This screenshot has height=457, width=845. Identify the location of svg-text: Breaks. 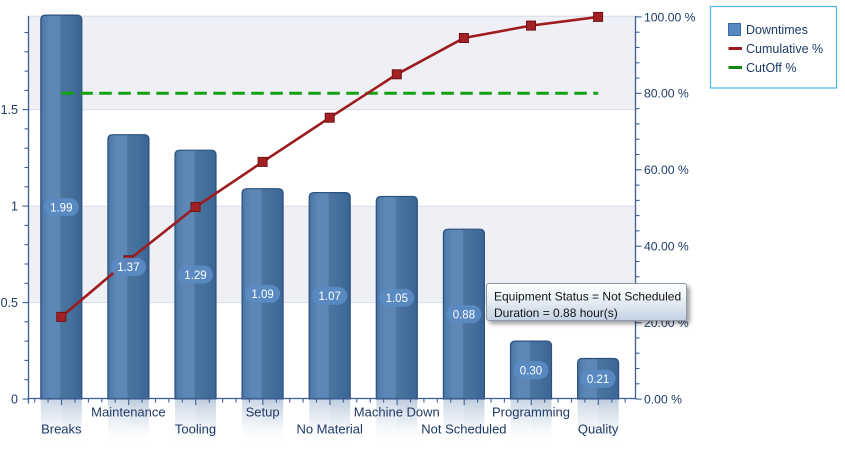
(61, 429).